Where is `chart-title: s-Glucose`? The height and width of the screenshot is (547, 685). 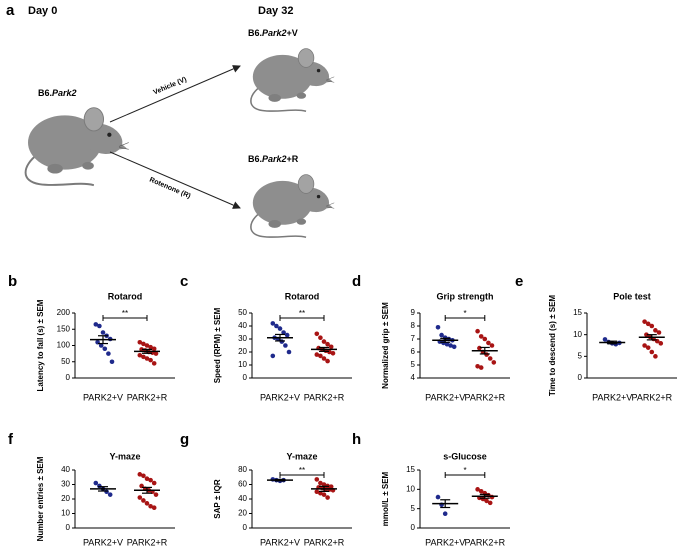 chart-title: s-Glucose is located at coordinates (465, 456).